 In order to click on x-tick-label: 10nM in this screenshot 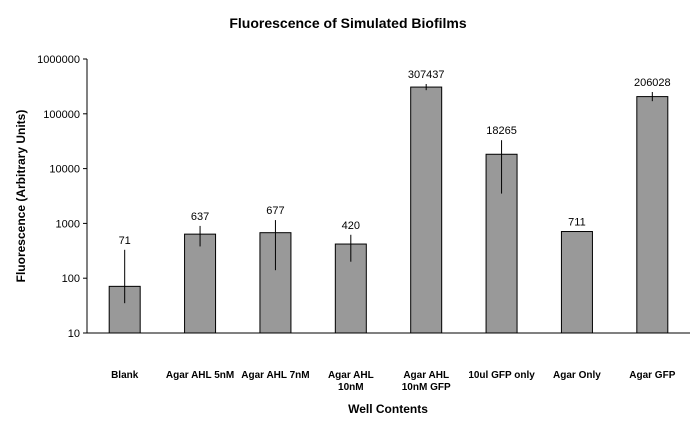, I will do `click(351, 387)`.